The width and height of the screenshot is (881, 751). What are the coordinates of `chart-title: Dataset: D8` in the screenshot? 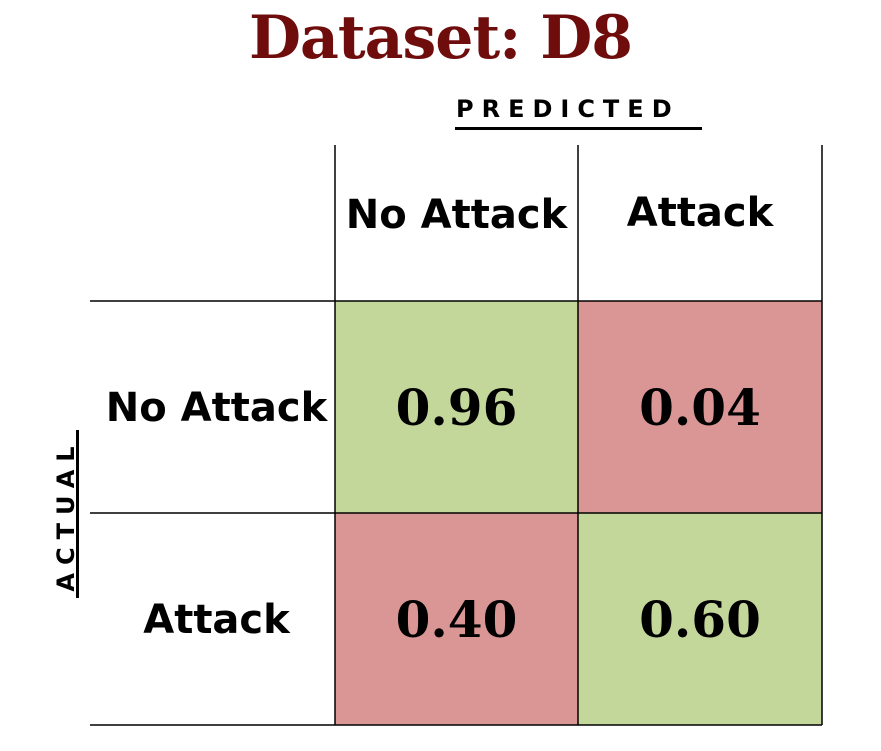 It's located at (441, 38).